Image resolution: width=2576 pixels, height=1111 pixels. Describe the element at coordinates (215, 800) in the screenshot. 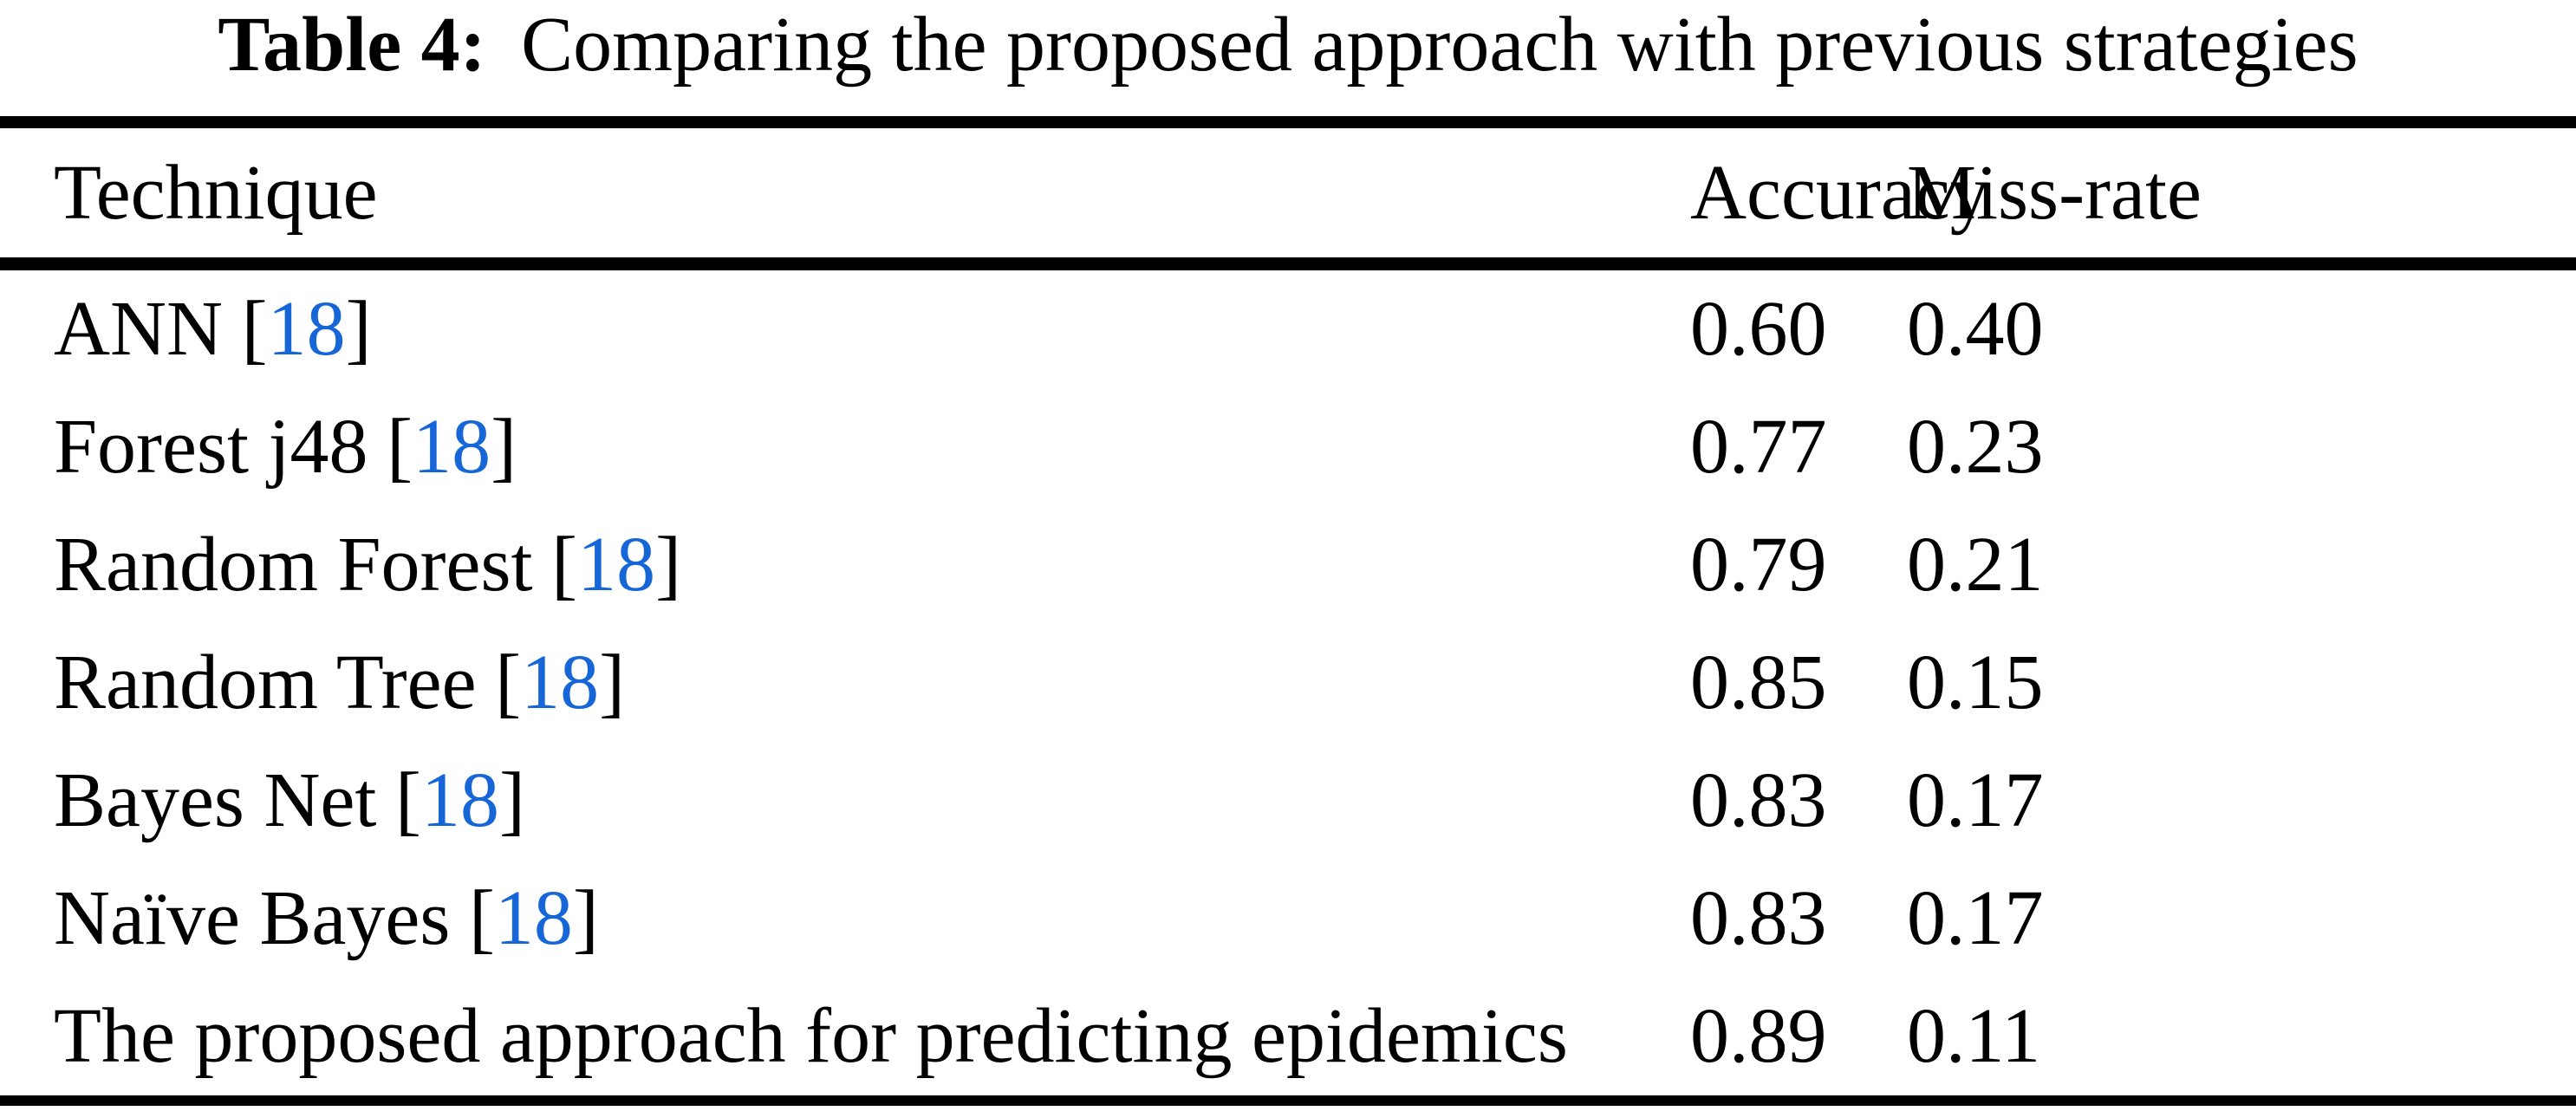

I see `technique-label: Bayes Net` at that location.